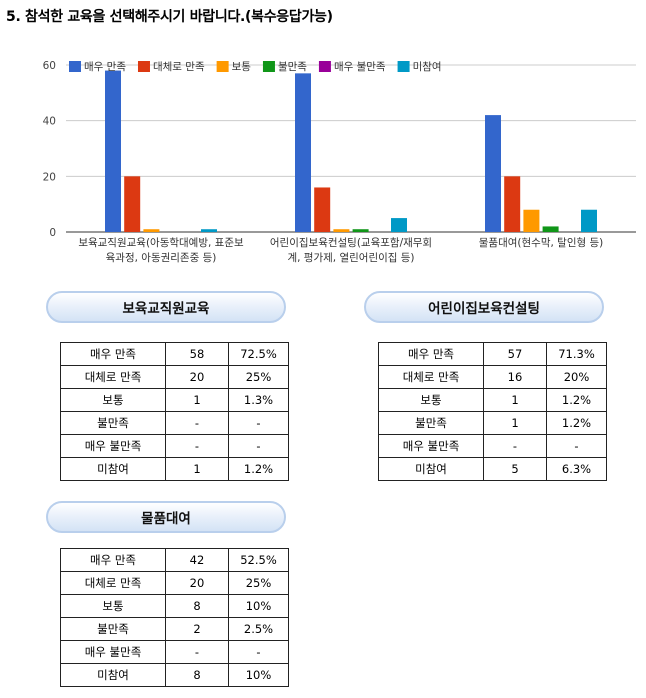 Image resolution: width=646 pixels, height=698 pixels. What do you see at coordinates (541, 242) in the screenshot?
I see `x-tick-label: 물품대여(현수막, 탈인형 등)` at bounding box center [541, 242].